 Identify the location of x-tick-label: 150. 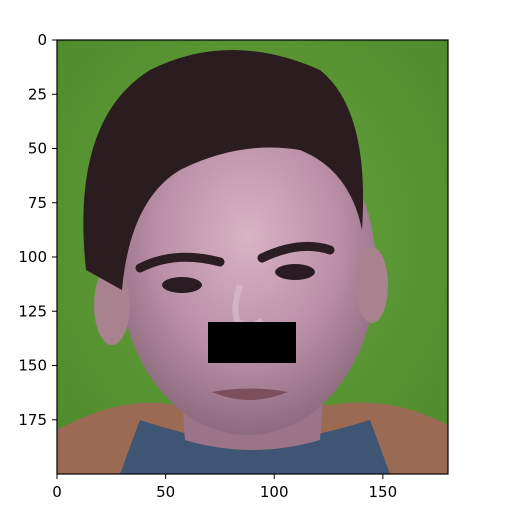
(383, 492).